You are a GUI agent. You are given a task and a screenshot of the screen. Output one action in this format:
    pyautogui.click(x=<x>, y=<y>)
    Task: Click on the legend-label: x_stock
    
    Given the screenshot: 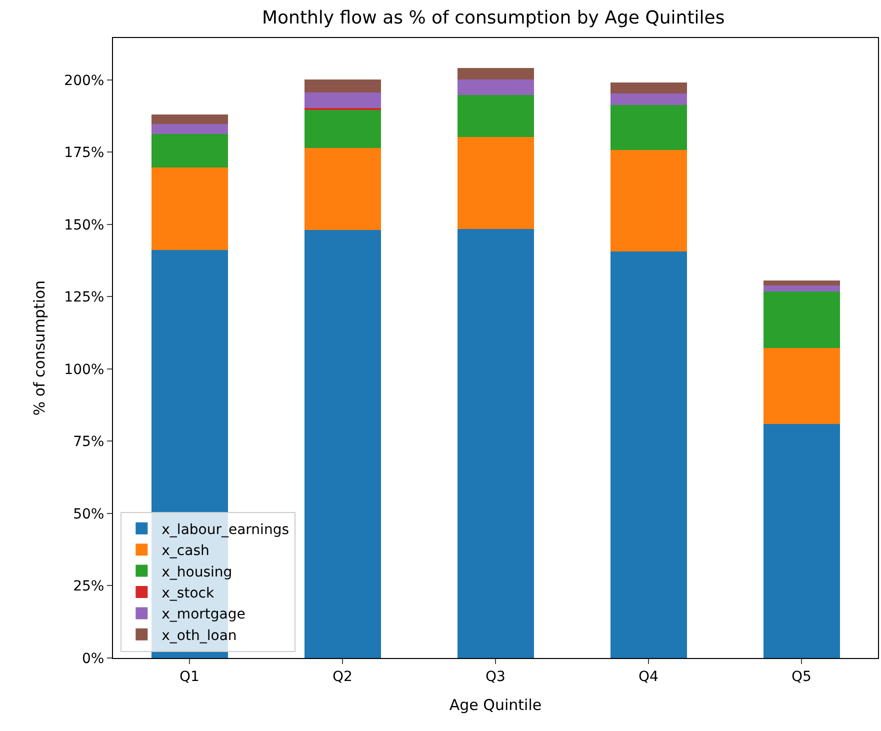 What is the action you would take?
    pyautogui.click(x=188, y=593)
    